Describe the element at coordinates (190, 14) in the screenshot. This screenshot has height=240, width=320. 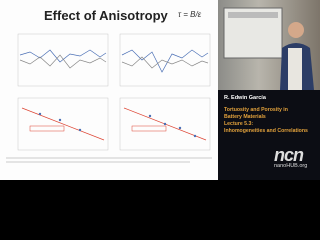
I see `formula: τ = B/ε` at that location.